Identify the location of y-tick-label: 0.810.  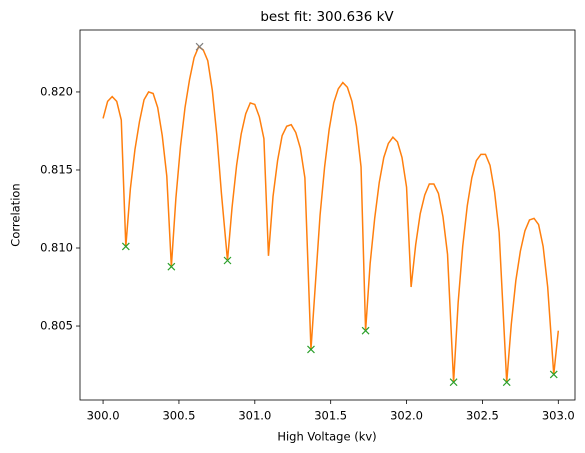
(56, 248).